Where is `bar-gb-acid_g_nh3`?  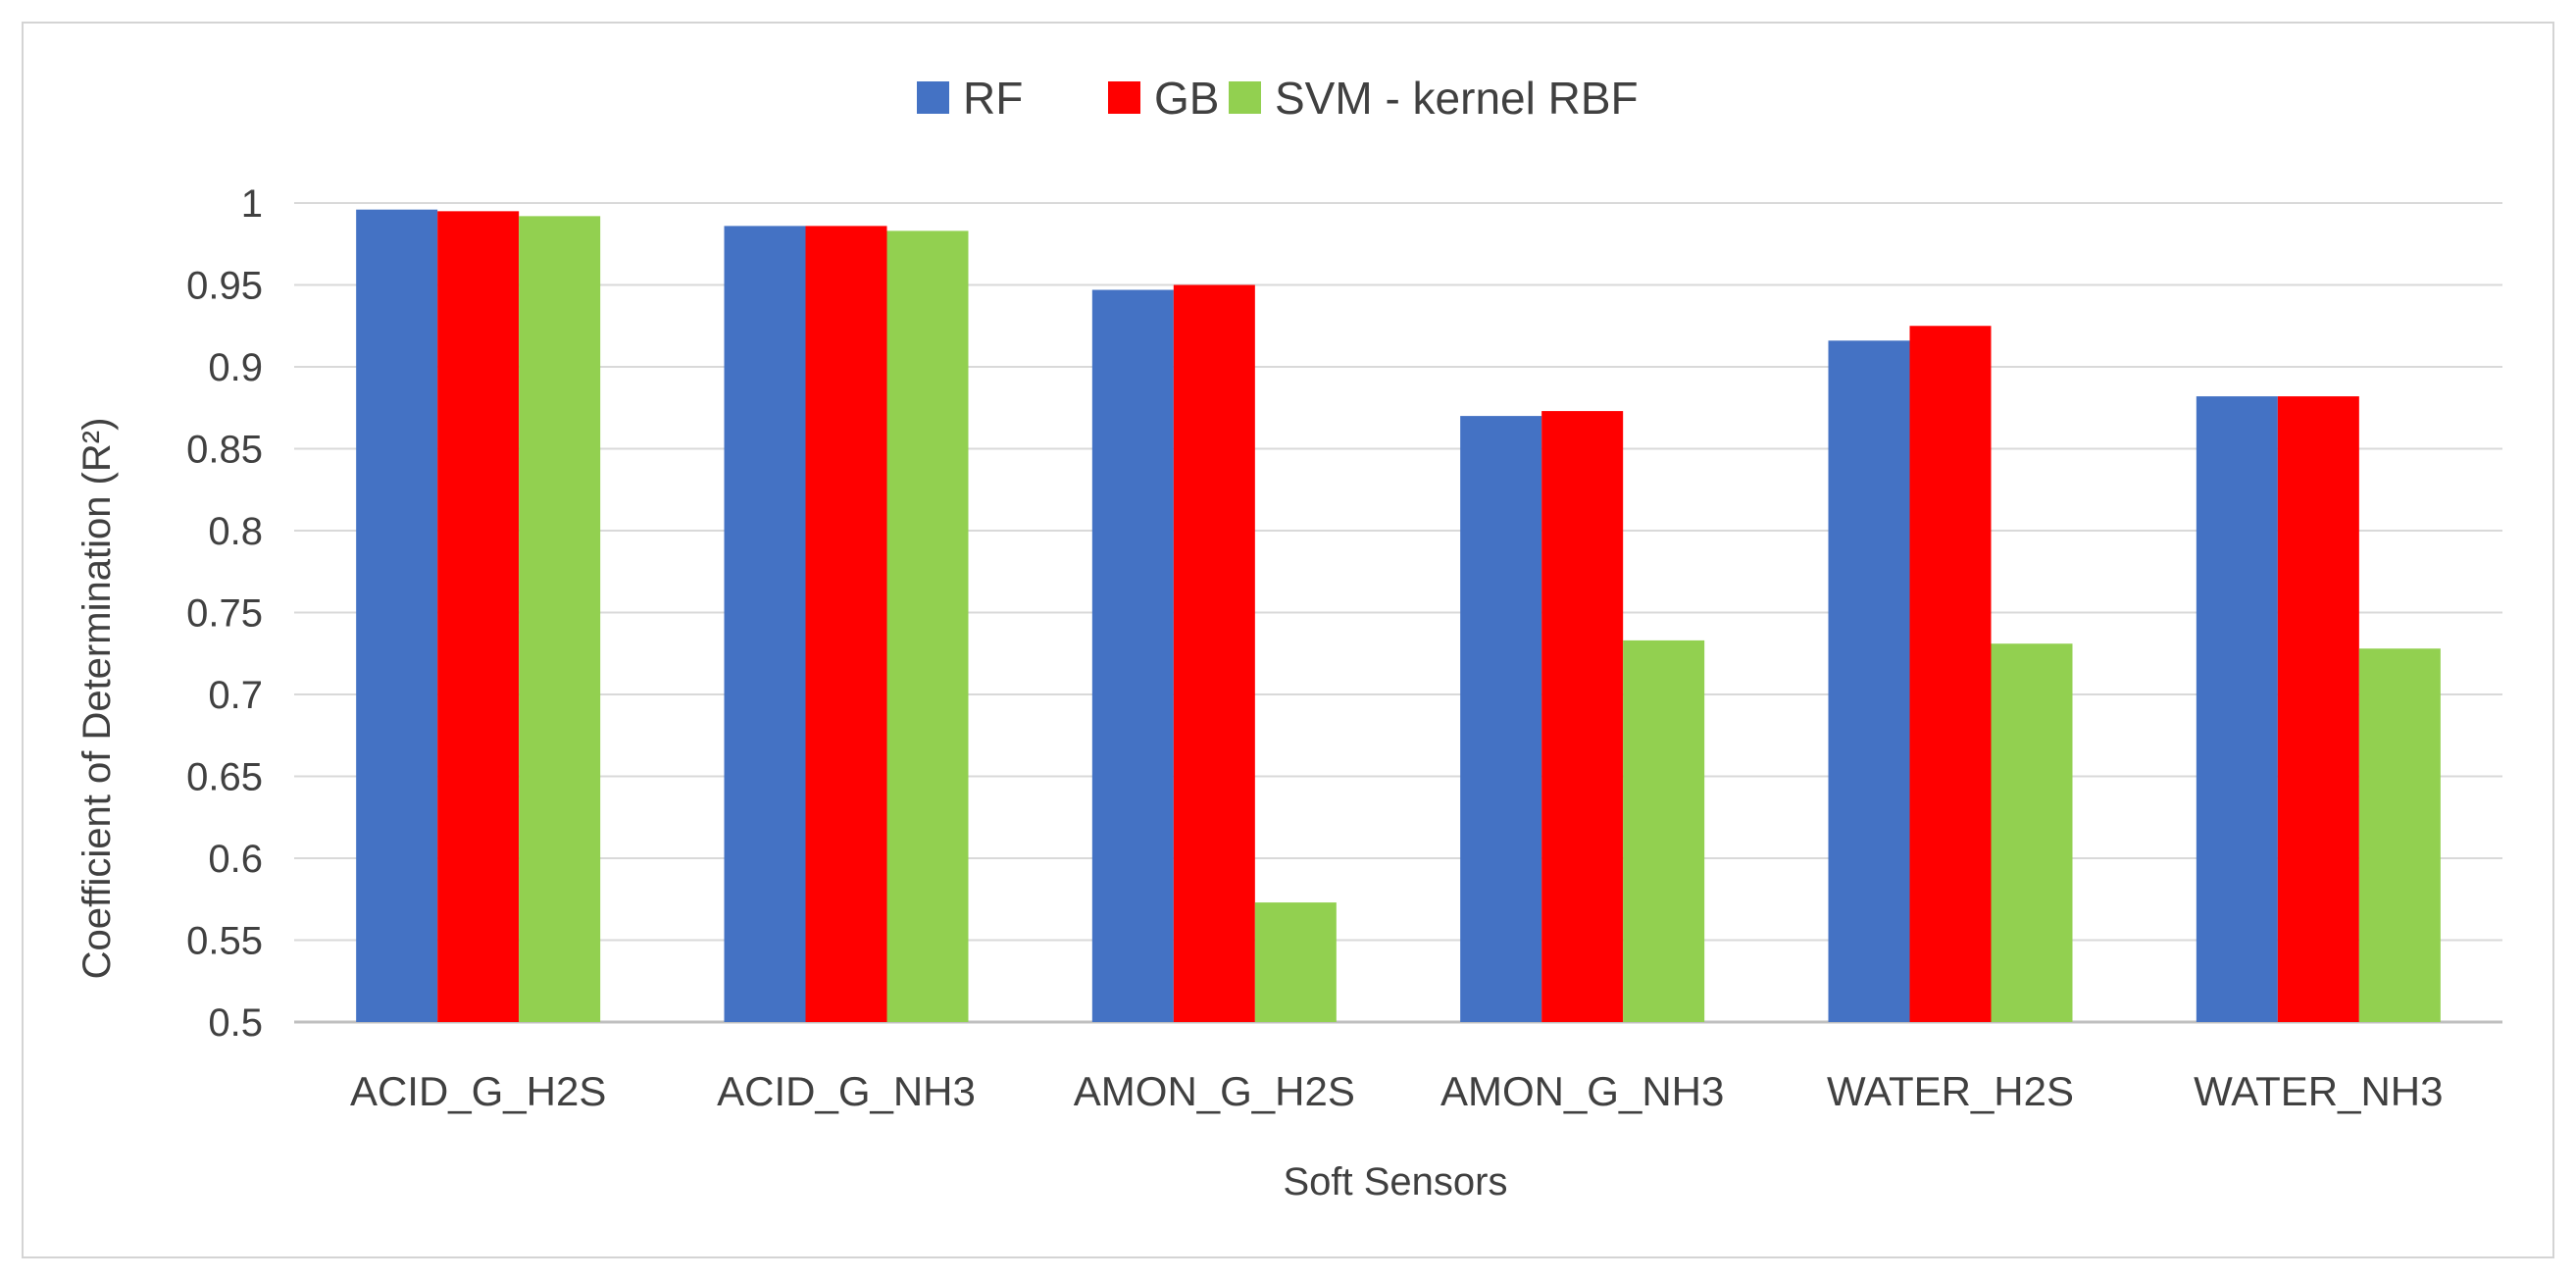 bar-gb-acid_g_nh3 is located at coordinates (846, 624).